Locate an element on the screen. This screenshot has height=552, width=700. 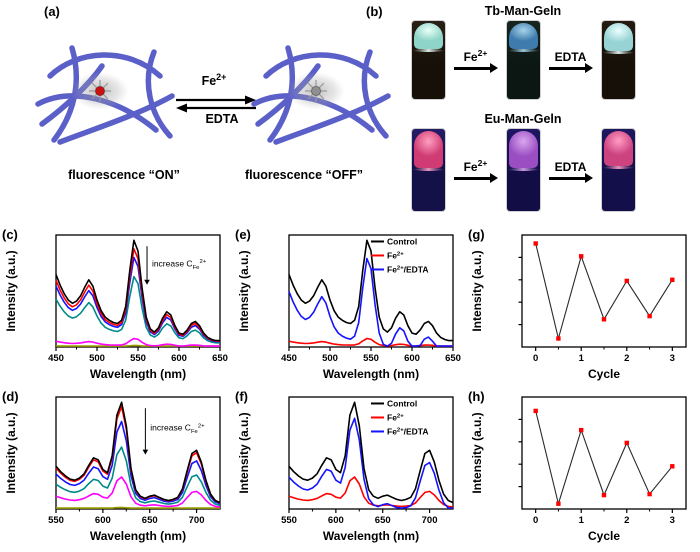
eu-vial-quenched-photo is located at coordinates (523, 170).